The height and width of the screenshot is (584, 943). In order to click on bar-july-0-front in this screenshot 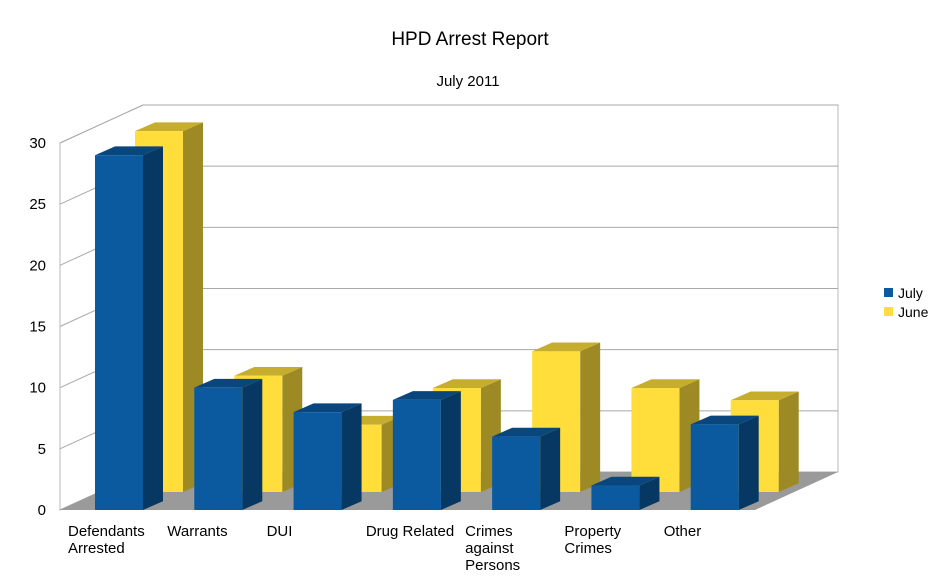, I will do `click(119, 332)`.